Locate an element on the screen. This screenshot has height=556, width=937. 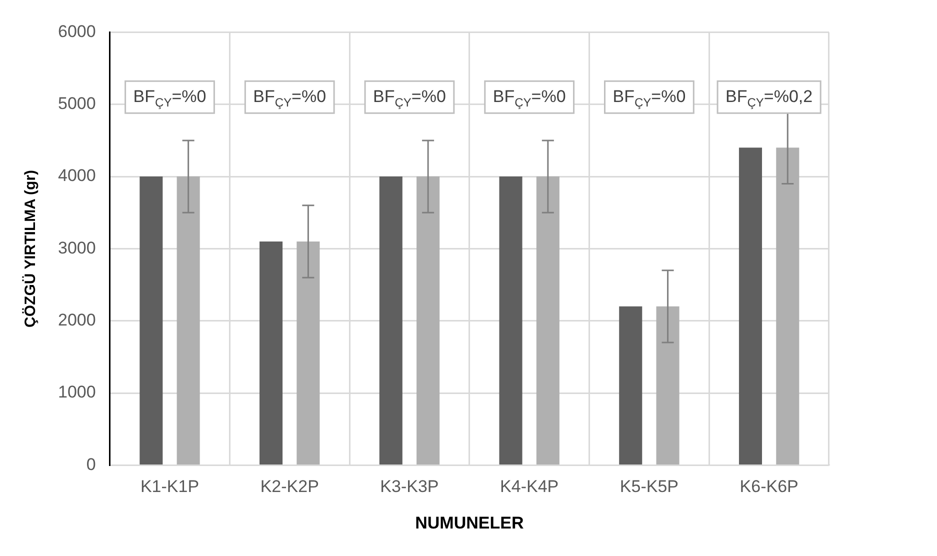
x-tick-label: K5-K5P is located at coordinates (649, 486).